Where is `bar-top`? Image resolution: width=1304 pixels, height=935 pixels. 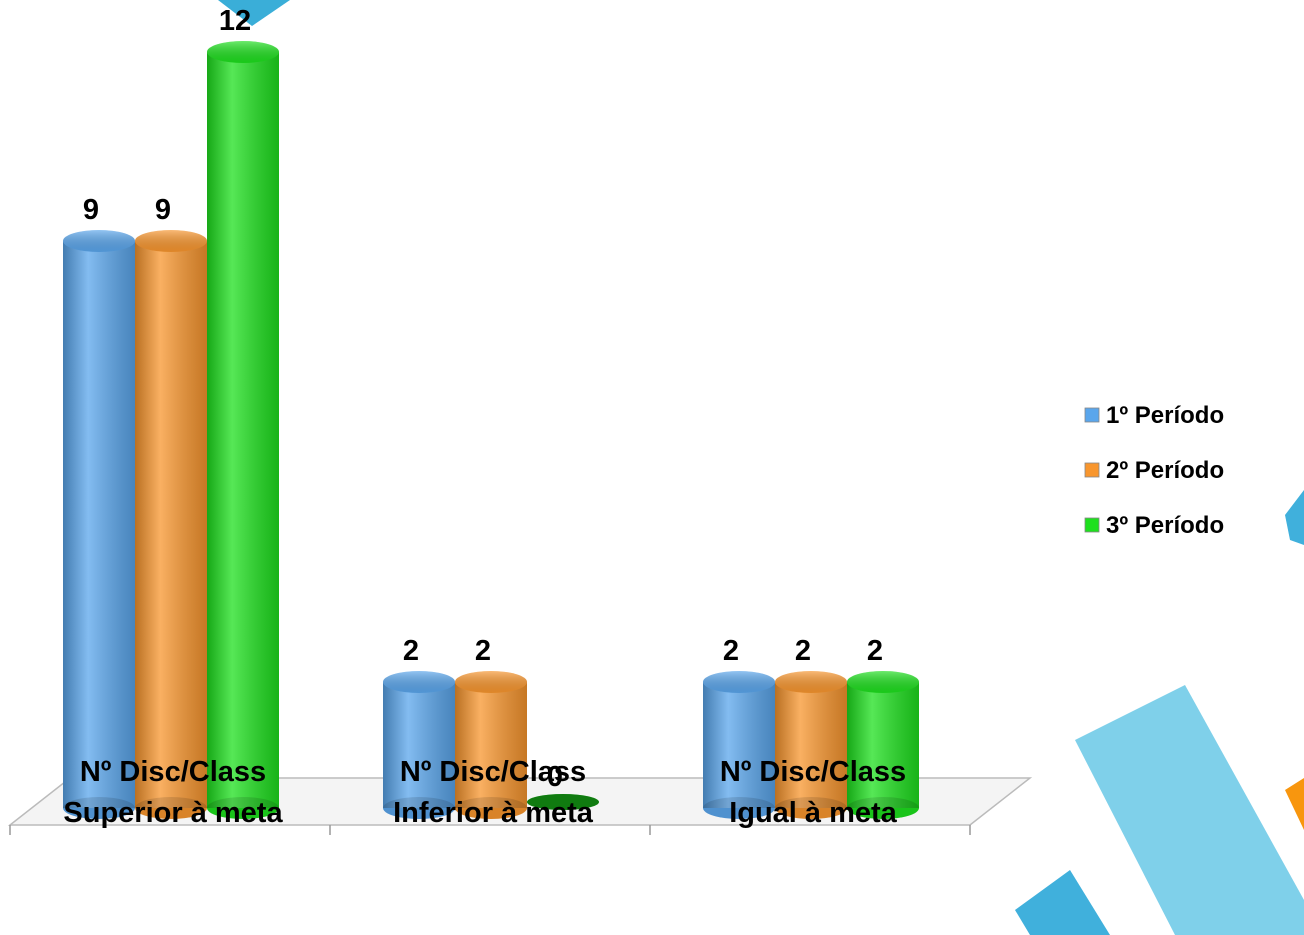 bar-top is located at coordinates (563, 802).